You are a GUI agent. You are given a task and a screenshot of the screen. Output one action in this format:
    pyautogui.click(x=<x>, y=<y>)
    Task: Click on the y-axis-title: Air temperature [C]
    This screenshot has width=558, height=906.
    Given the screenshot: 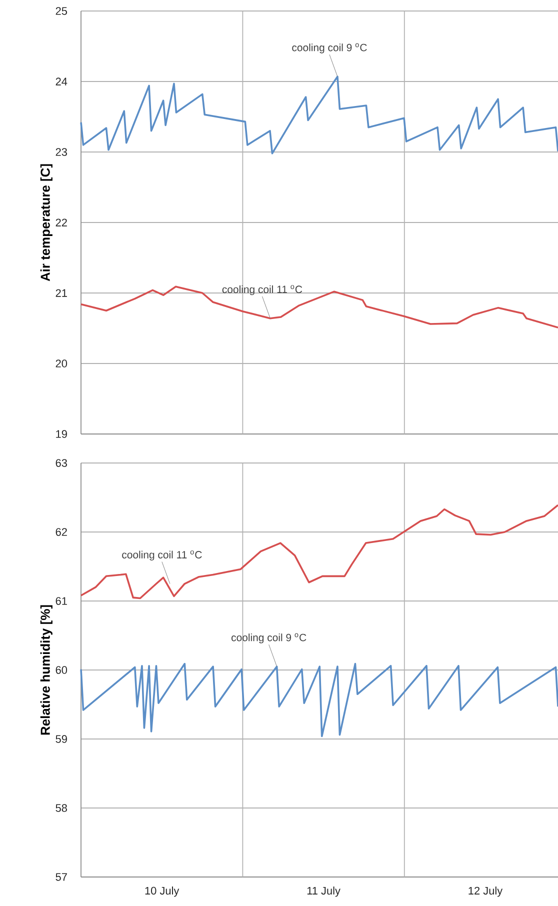 What is the action you would take?
    pyautogui.click(x=46, y=223)
    